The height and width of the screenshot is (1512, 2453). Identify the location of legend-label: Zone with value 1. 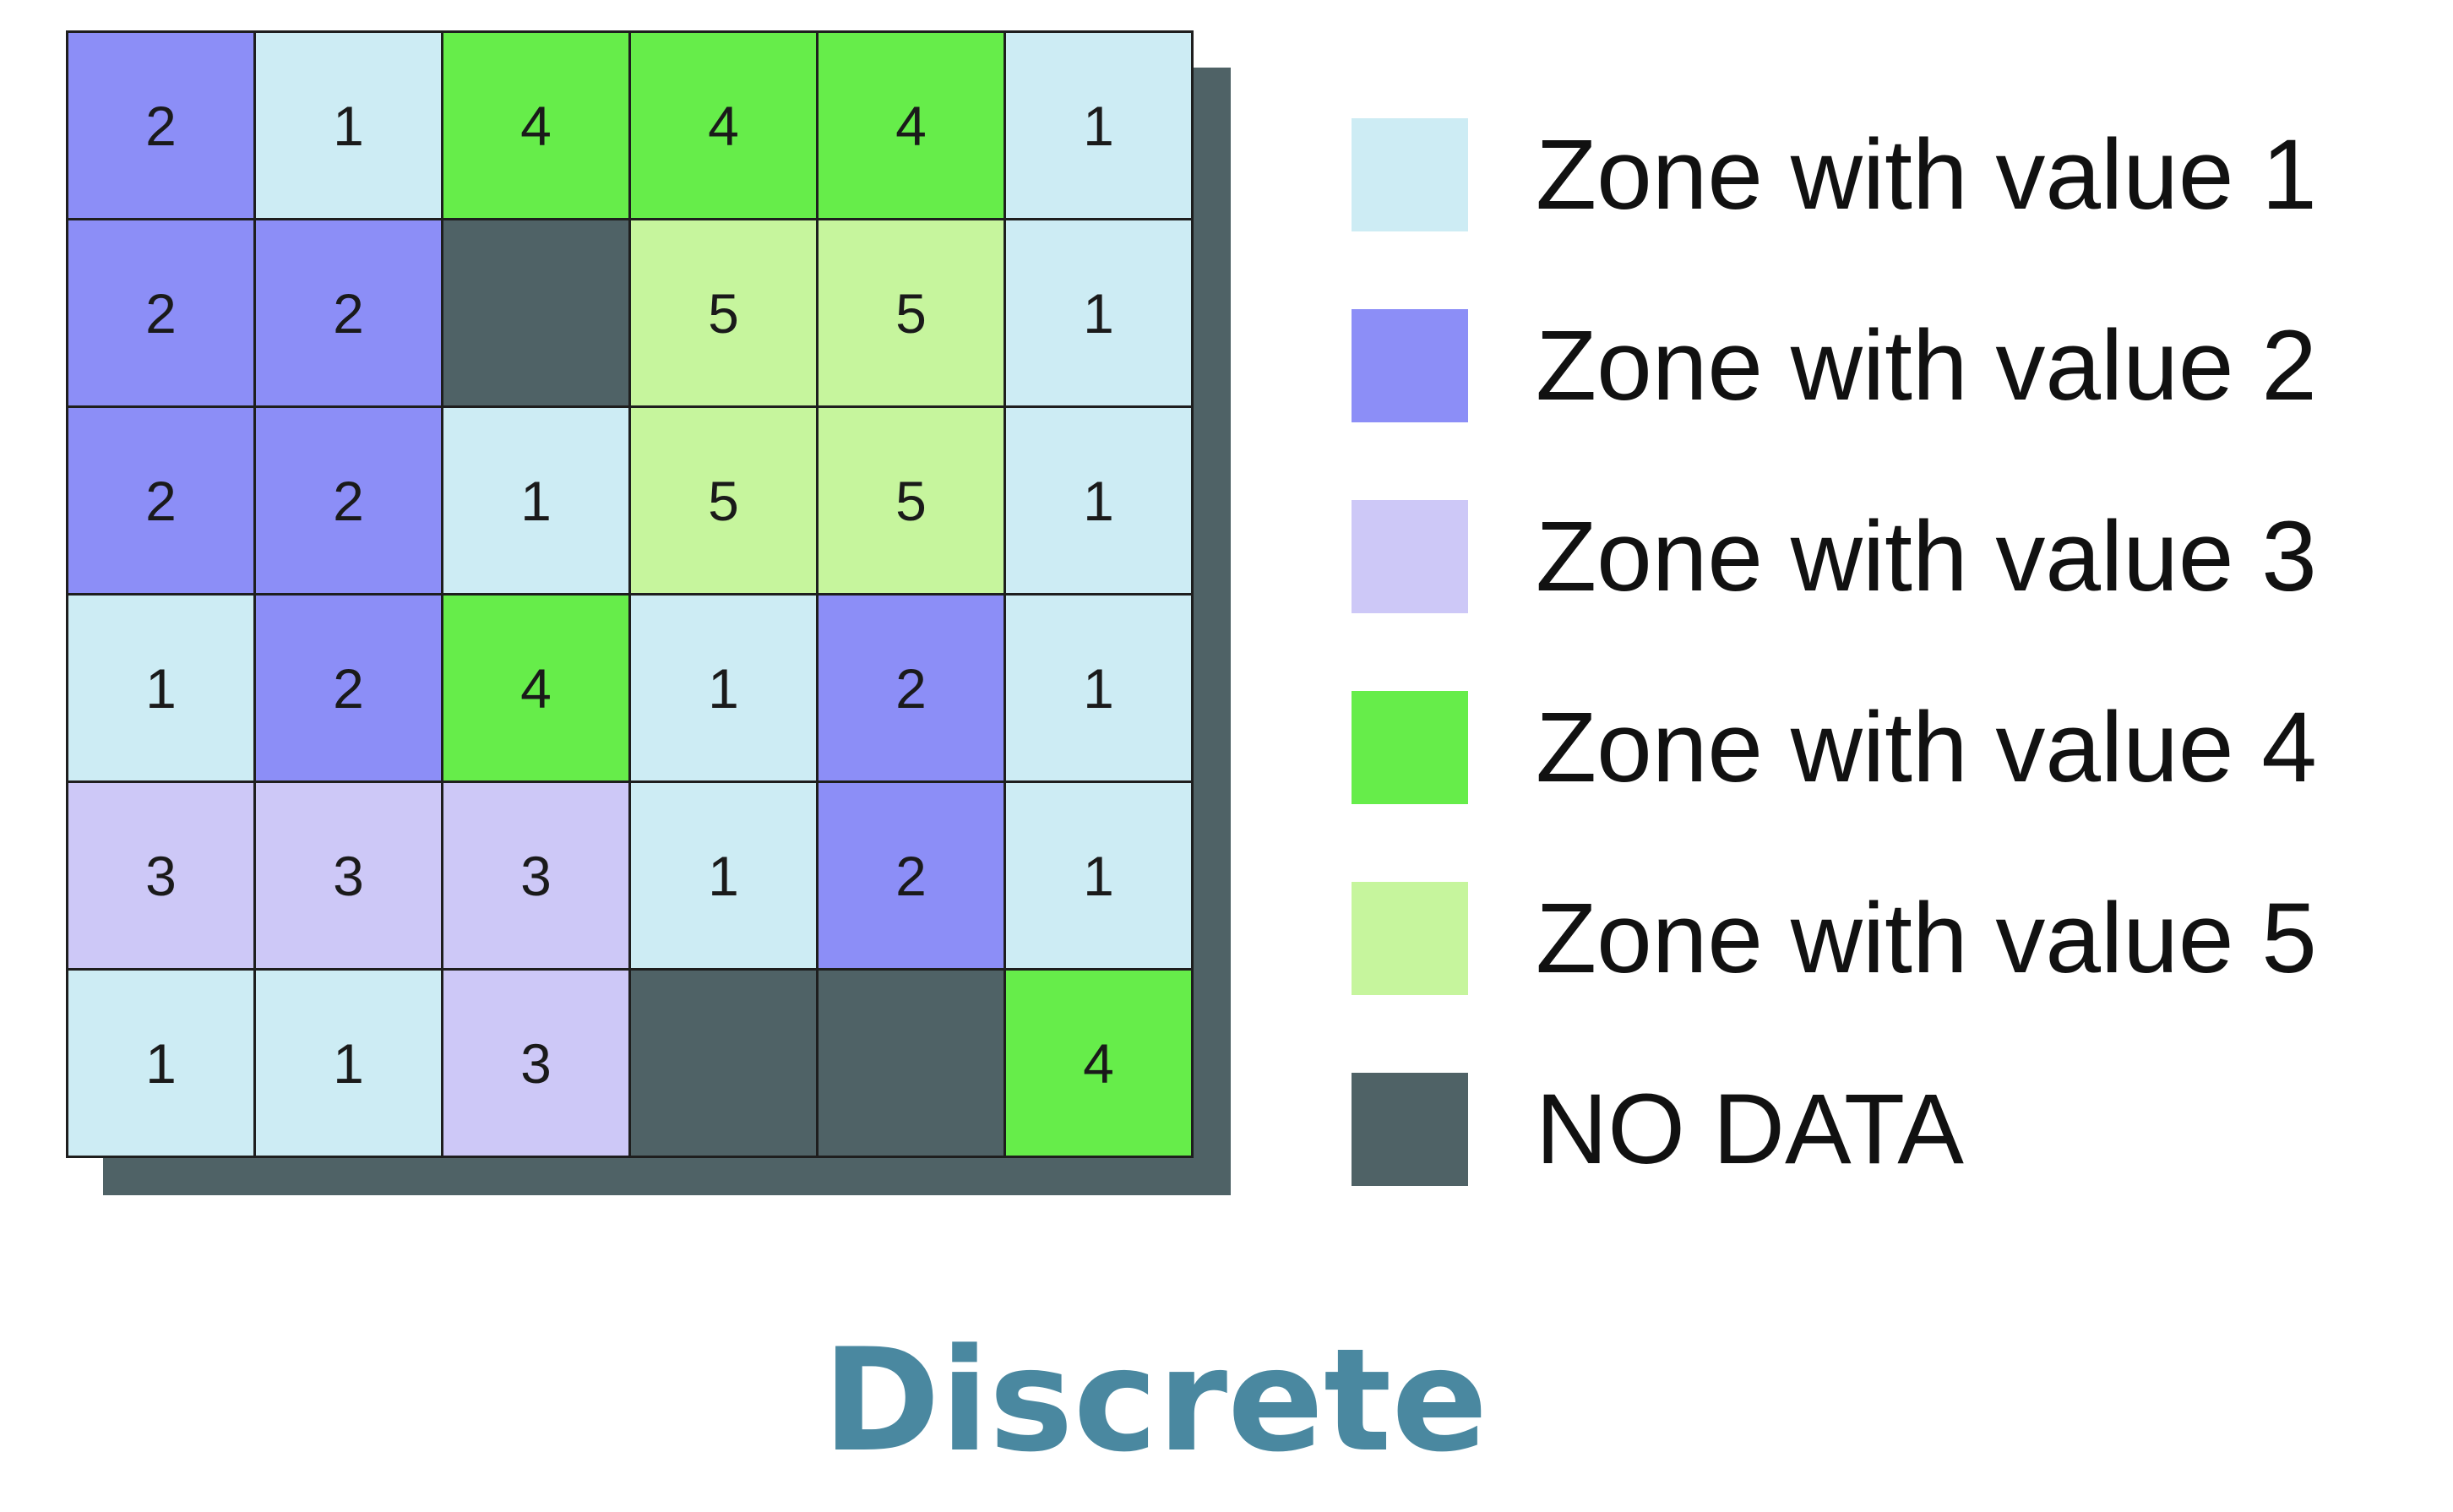
(1927, 175).